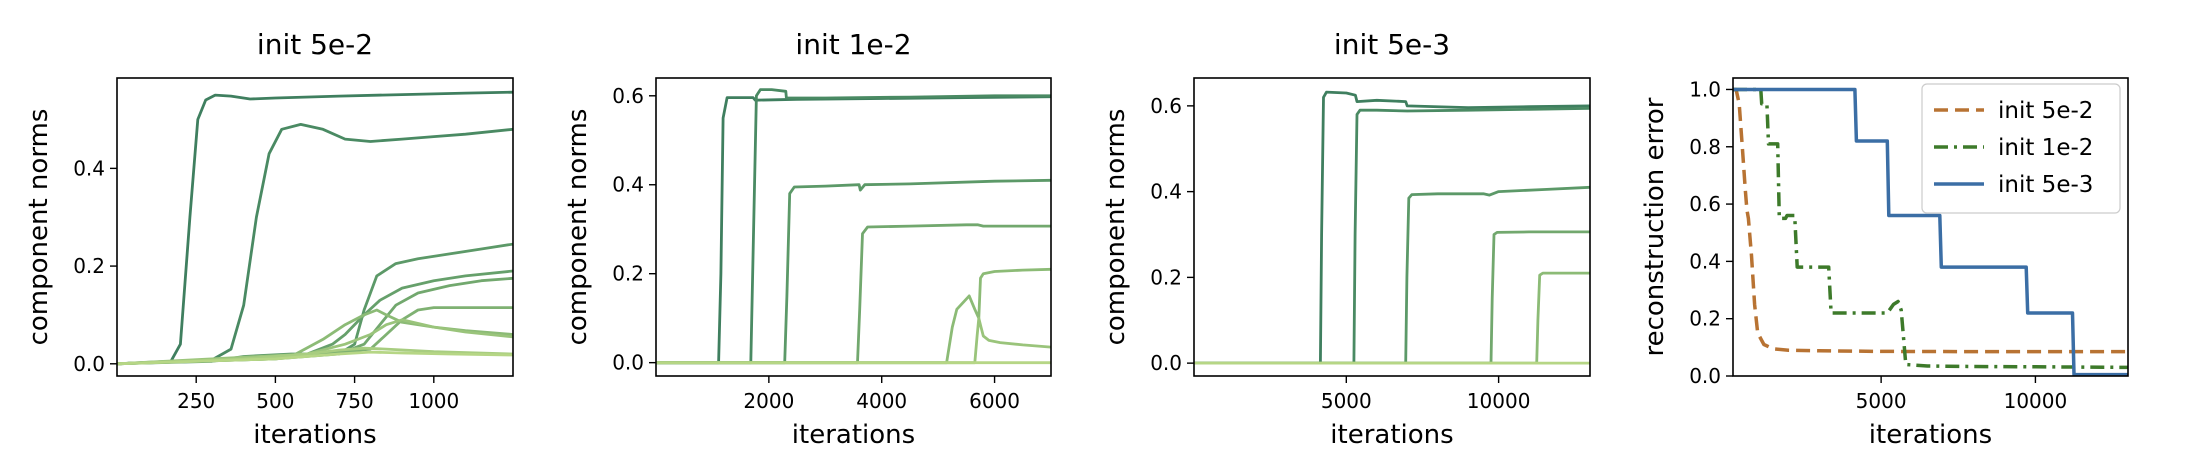 Image resolution: width=2198 pixels, height=472 pixels. Describe the element at coordinates (1705, 89) in the screenshot. I see `y-tick-label: 1.0` at that location.